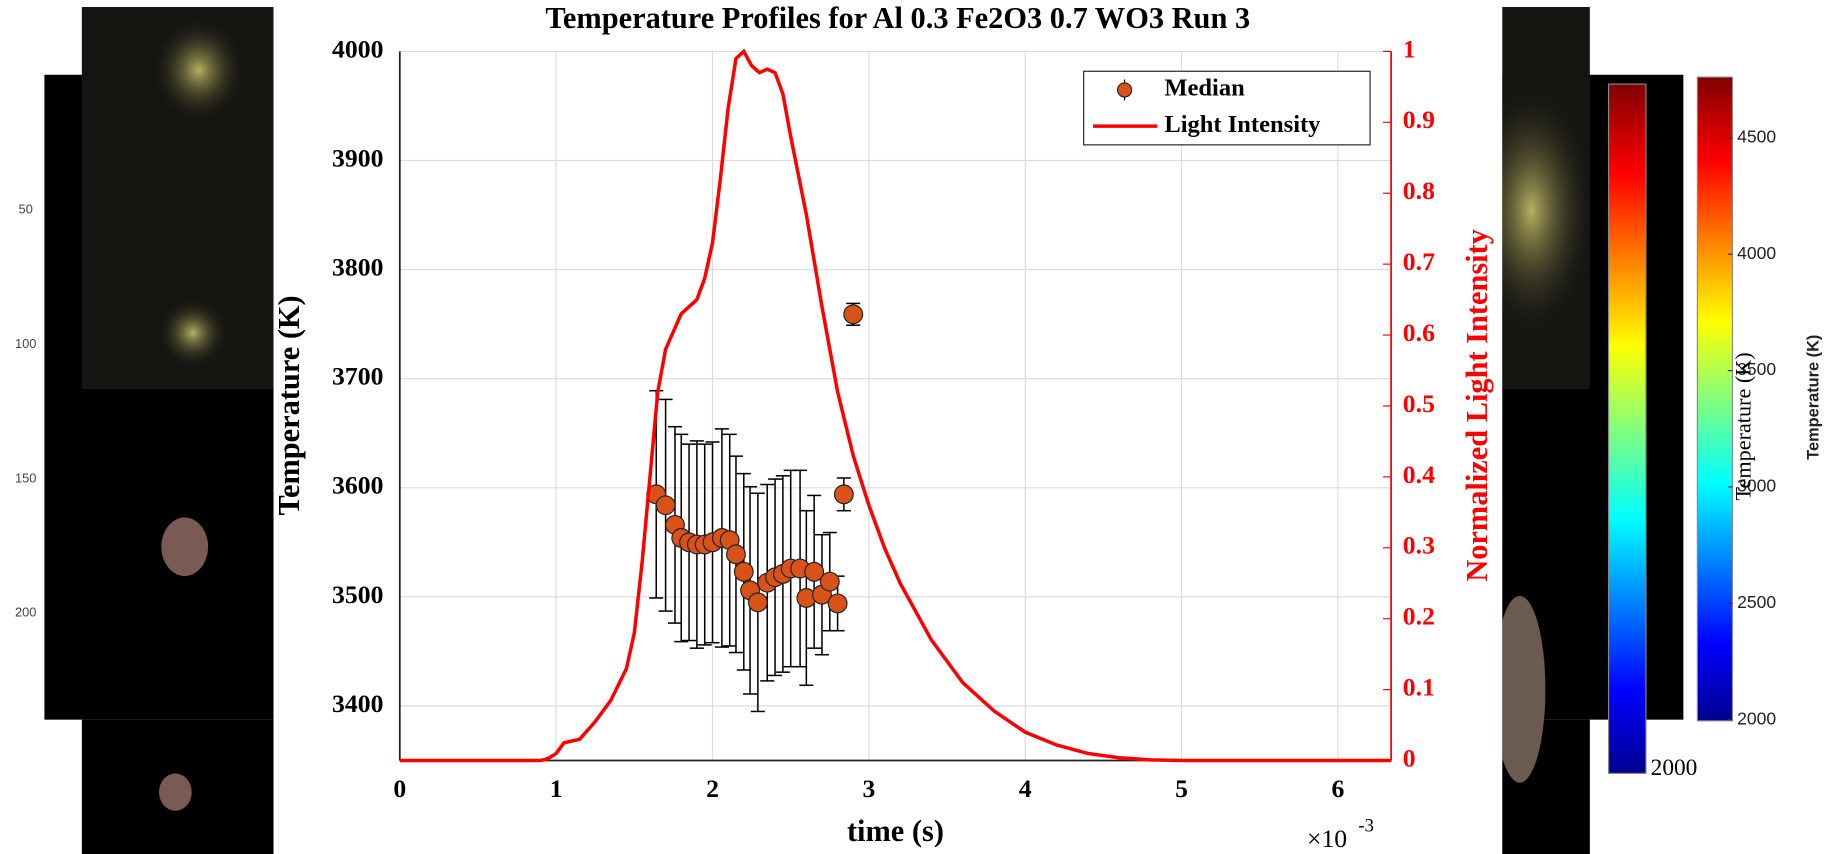 The image size is (1833, 854). I want to click on y-tick-label: 3700, so click(357, 376).